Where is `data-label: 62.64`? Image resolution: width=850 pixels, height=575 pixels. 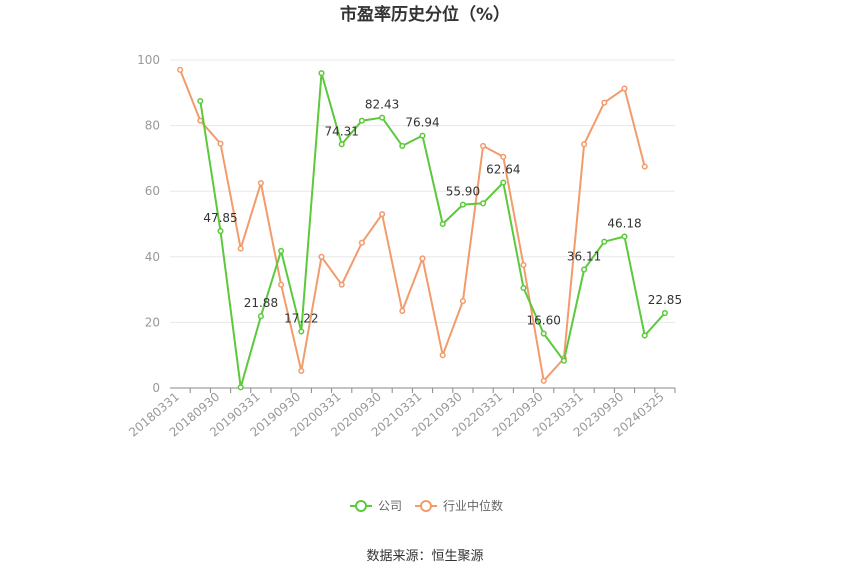 data-label: 62.64 is located at coordinates (503, 170).